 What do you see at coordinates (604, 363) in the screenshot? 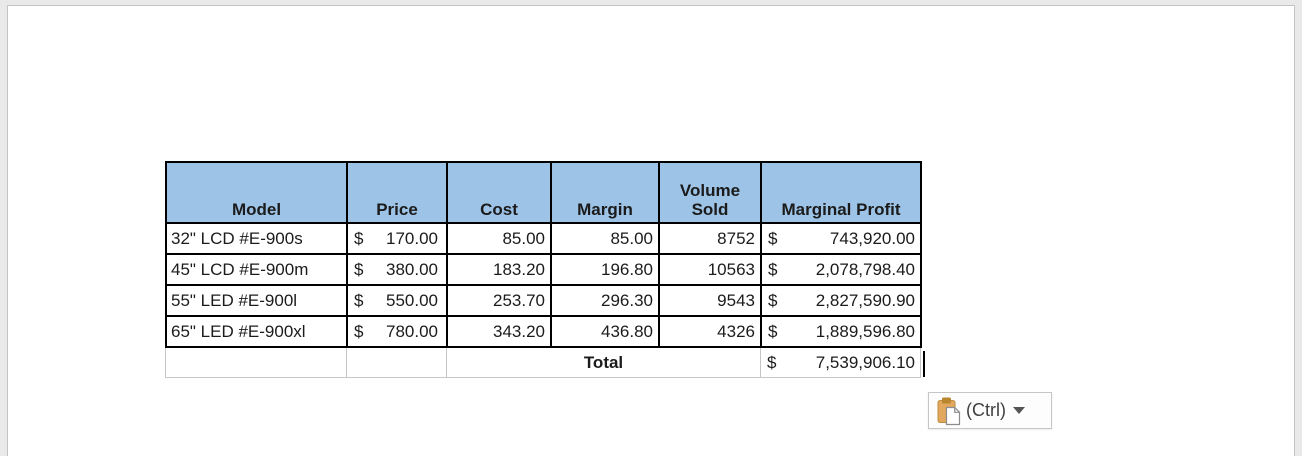
I see `total-label-cell: Total` at bounding box center [604, 363].